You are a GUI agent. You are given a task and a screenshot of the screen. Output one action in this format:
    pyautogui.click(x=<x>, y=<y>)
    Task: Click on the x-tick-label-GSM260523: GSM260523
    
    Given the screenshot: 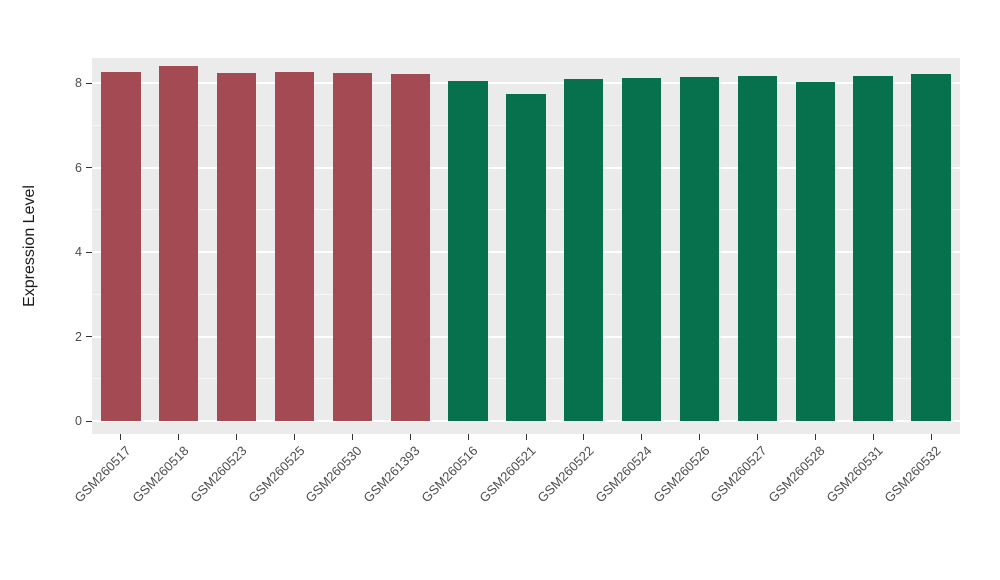 What is the action you would take?
    pyautogui.click(x=218, y=474)
    